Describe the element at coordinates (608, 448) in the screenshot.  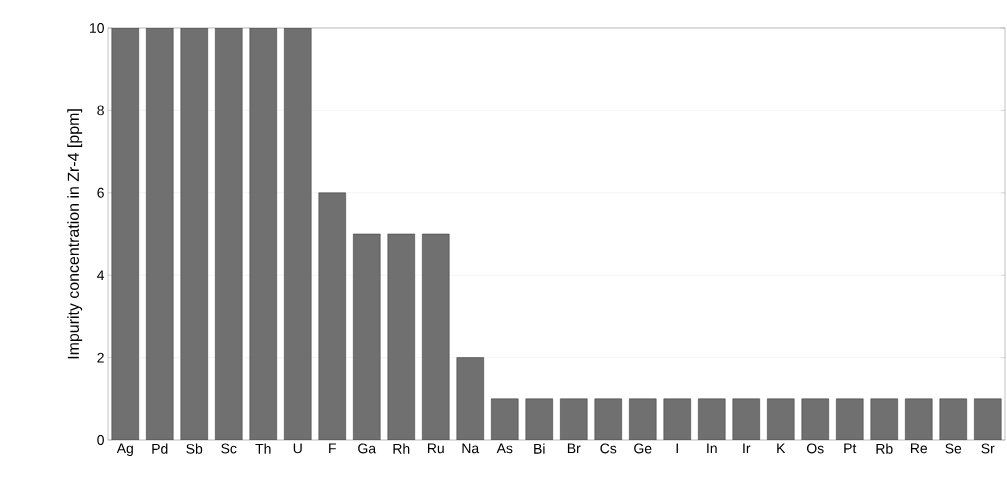
I see `x-tick-label: Cs` at that location.